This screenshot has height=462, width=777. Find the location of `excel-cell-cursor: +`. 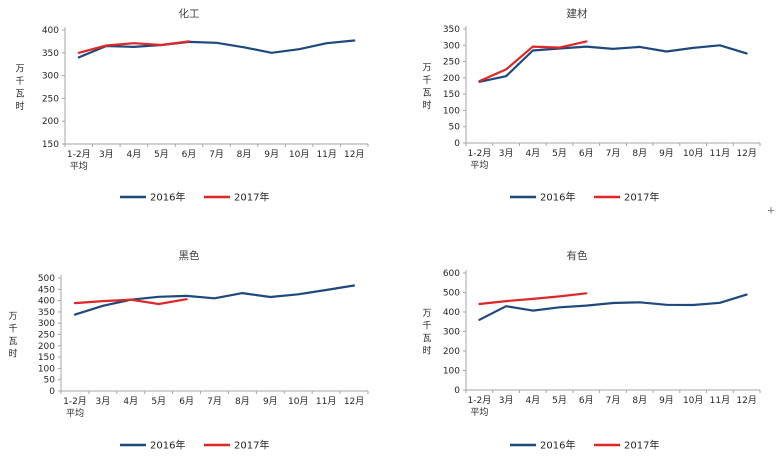

excel-cell-cursor: + is located at coordinates (771, 210).